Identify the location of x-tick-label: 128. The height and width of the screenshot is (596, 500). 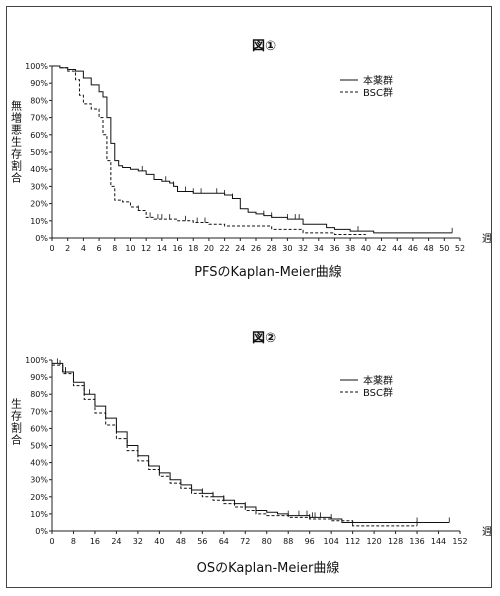
(395, 541).